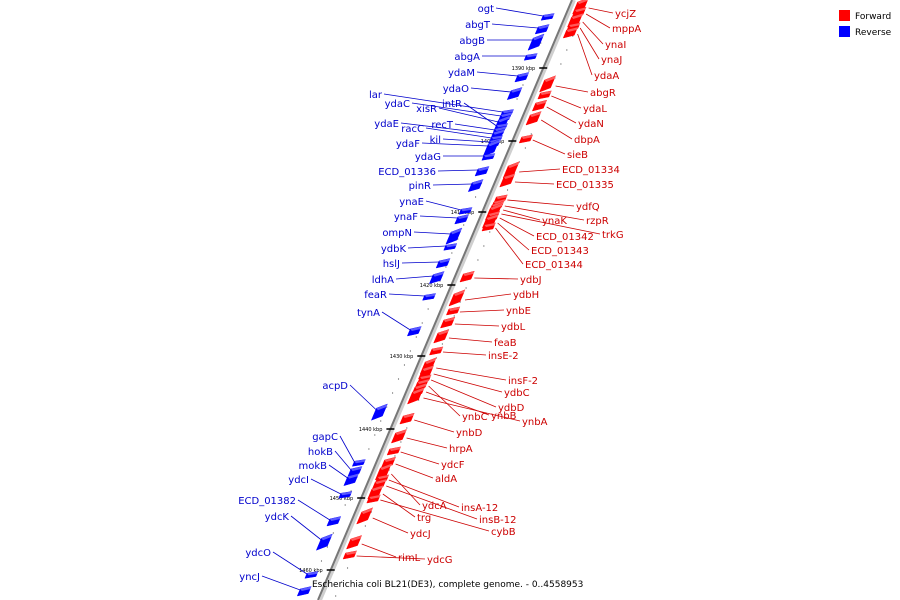 This screenshot has height=600, width=900. What do you see at coordinates (518, 311) in the screenshot?
I see `forward-gene-label: ynbE` at bounding box center [518, 311].